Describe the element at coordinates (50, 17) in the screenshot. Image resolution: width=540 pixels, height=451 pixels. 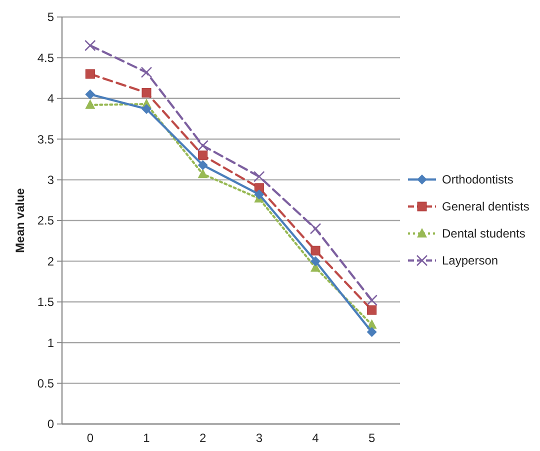
I see `y-tick-label: 5` at that location.